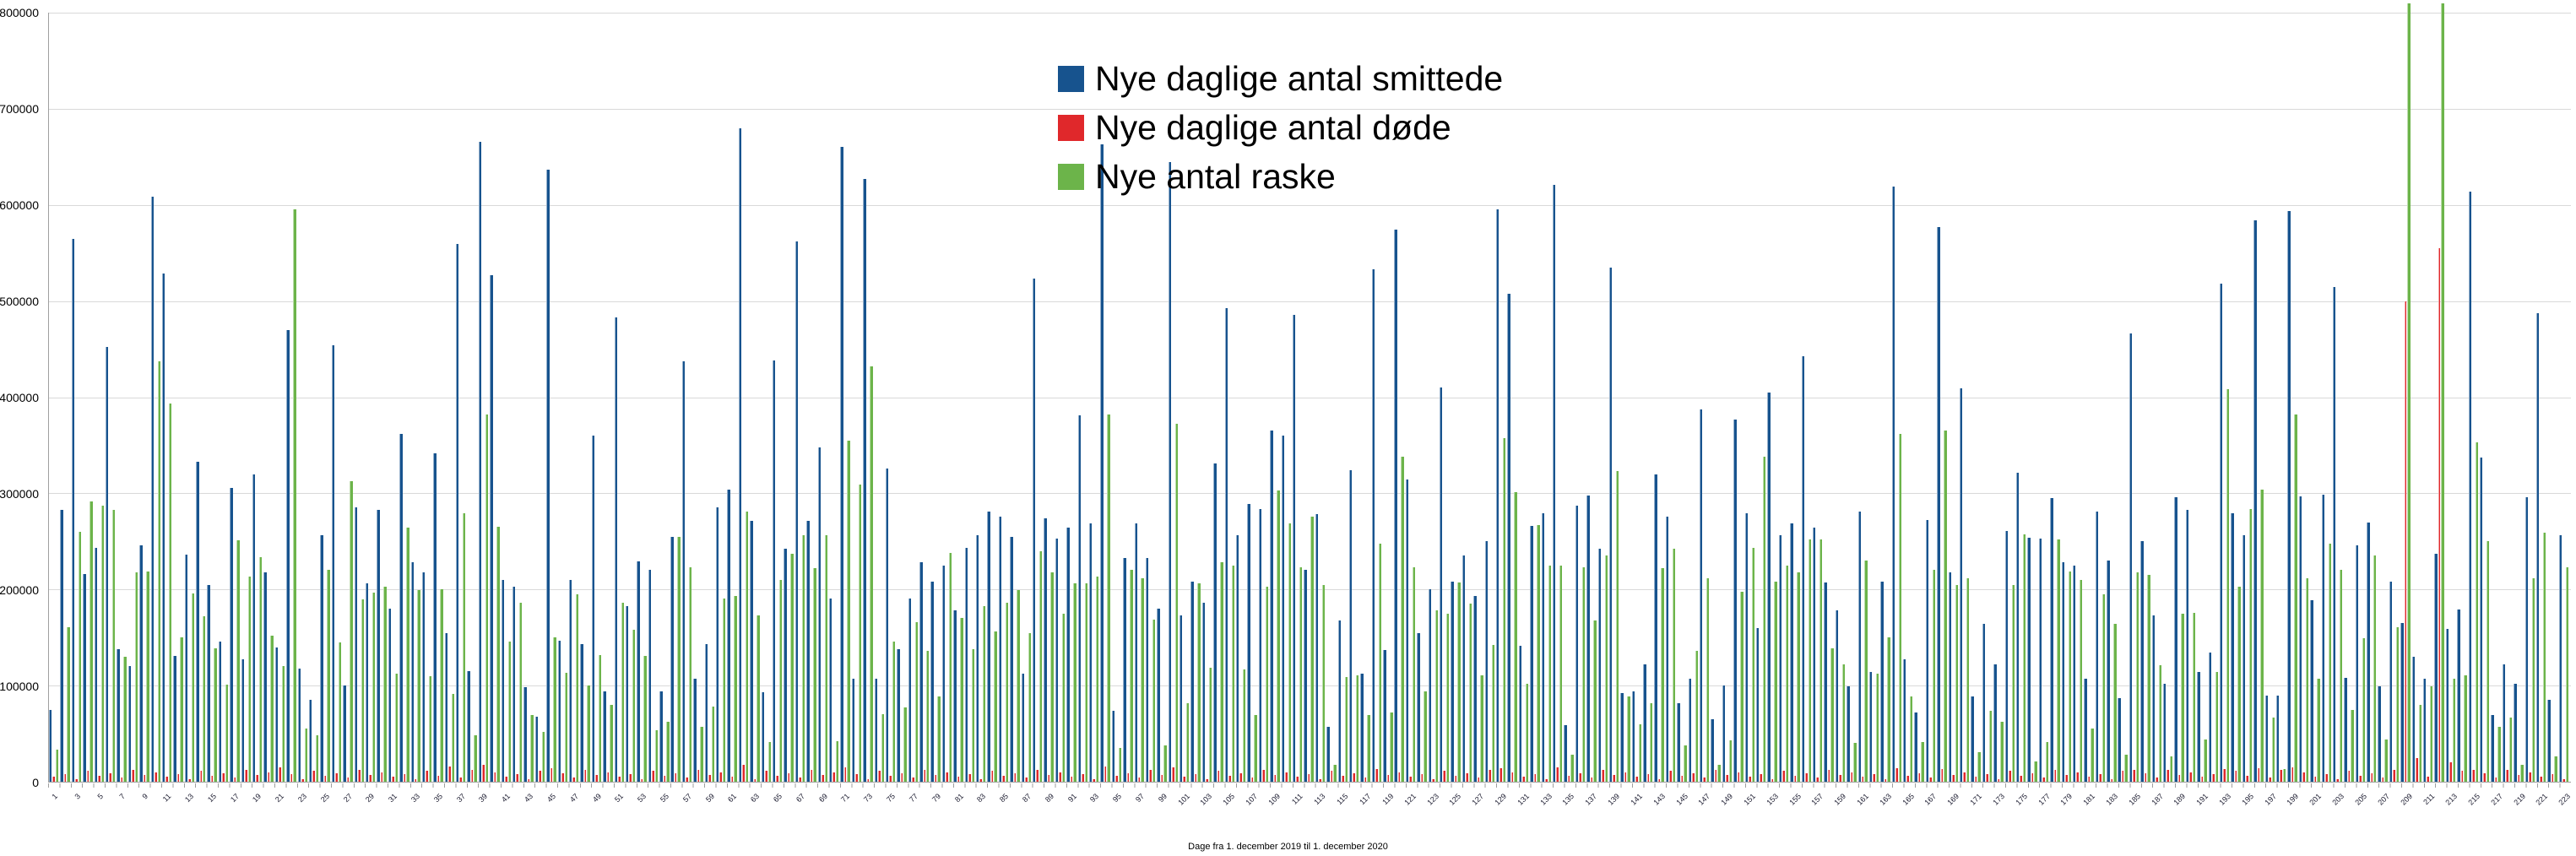 This screenshot has width=2576, height=856. What do you see at coordinates (664, 799) in the screenshot?
I see `x-tick-label: 55` at bounding box center [664, 799].